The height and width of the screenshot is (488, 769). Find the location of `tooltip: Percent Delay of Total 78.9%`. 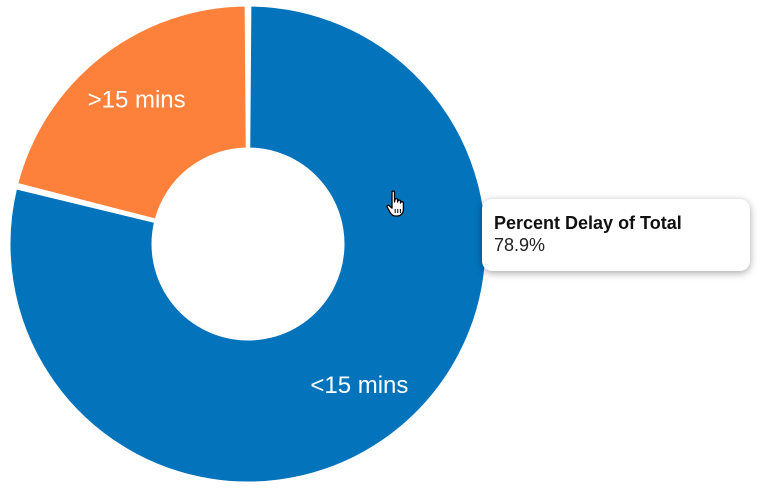

tooltip: Percent Delay of Total 78.9% is located at coordinates (616, 235).